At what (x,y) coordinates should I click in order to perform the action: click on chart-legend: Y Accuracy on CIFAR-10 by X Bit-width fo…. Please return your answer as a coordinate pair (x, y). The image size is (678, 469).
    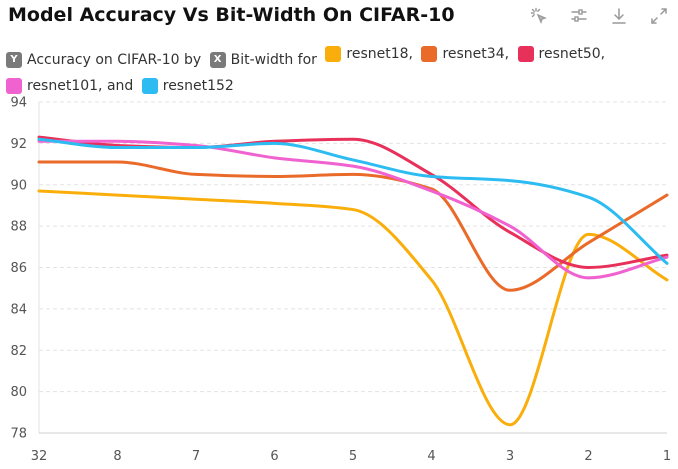
    Looking at the image, I should click on (316, 72).